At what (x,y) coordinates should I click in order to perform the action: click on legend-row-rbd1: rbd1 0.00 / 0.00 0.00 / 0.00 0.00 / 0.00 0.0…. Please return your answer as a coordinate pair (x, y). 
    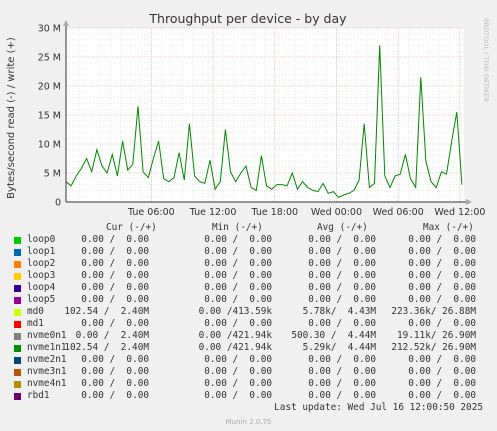
    Looking at the image, I should click on (248, 396).